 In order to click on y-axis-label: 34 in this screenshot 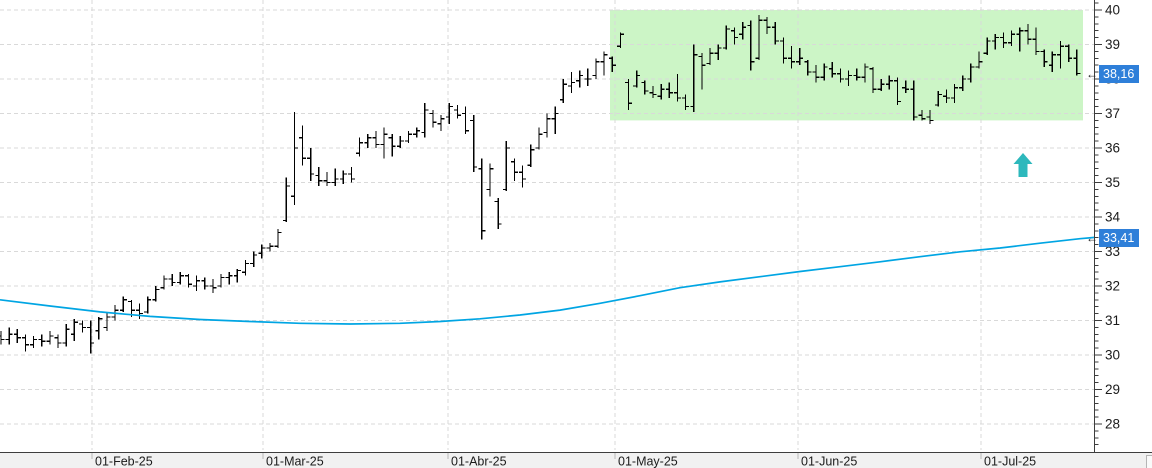, I will do `click(1113, 217)`.